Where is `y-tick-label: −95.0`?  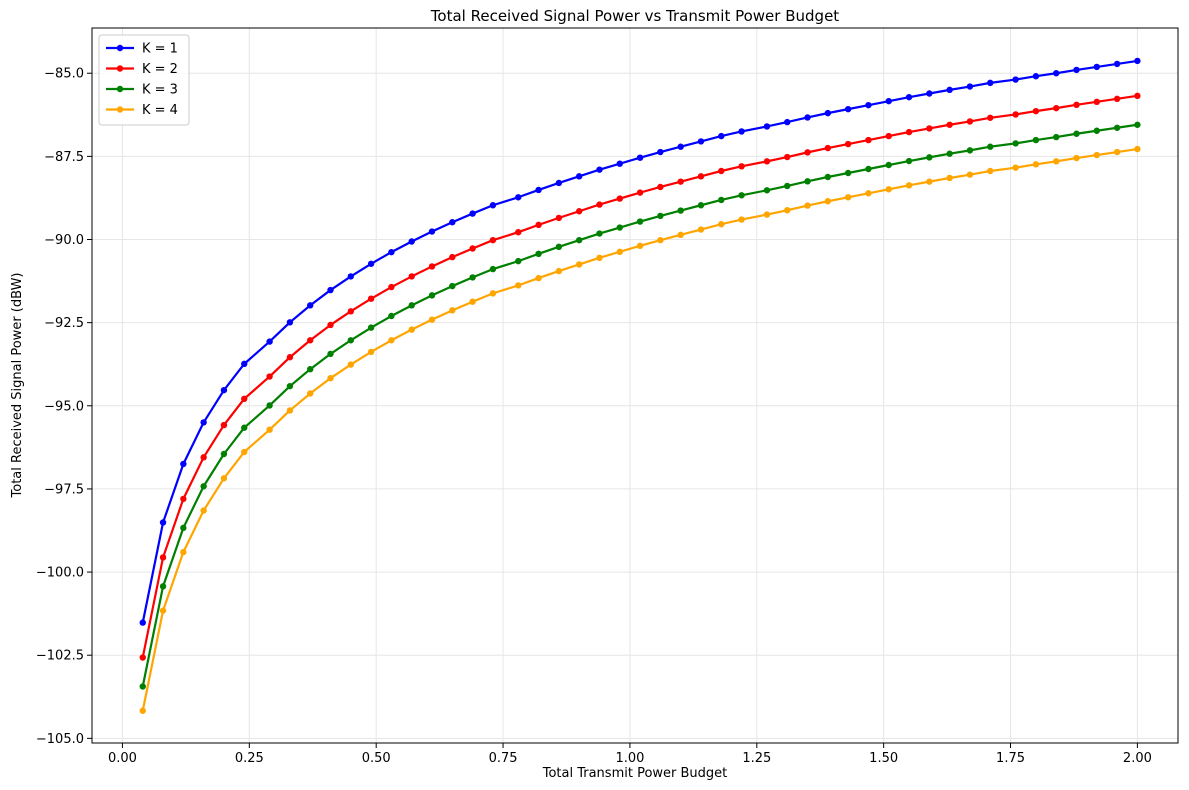 y-tick-label: −95.0 is located at coordinates (64, 406).